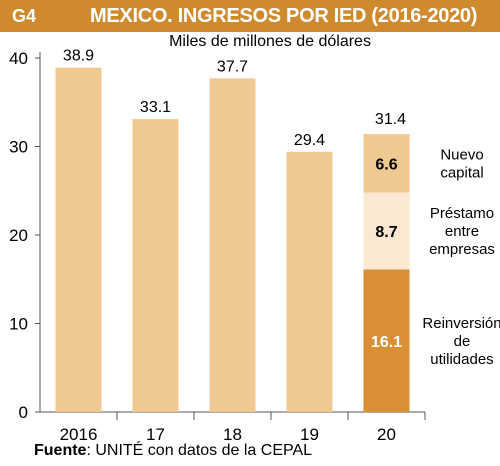 This screenshot has width=500, height=466. Describe the element at coordinates (390, 119) in the screenshot. I see `bar-value-label: 31.4` at that location.